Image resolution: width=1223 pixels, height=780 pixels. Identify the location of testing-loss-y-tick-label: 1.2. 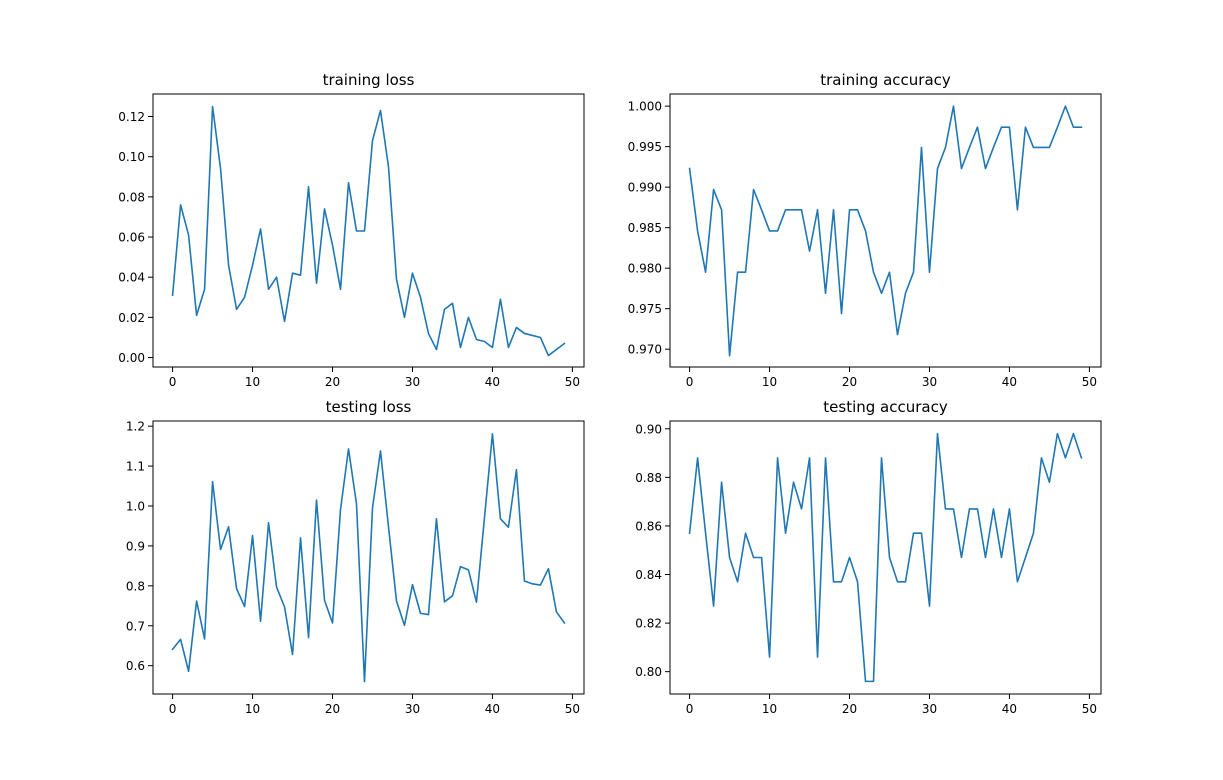
(135, 427).